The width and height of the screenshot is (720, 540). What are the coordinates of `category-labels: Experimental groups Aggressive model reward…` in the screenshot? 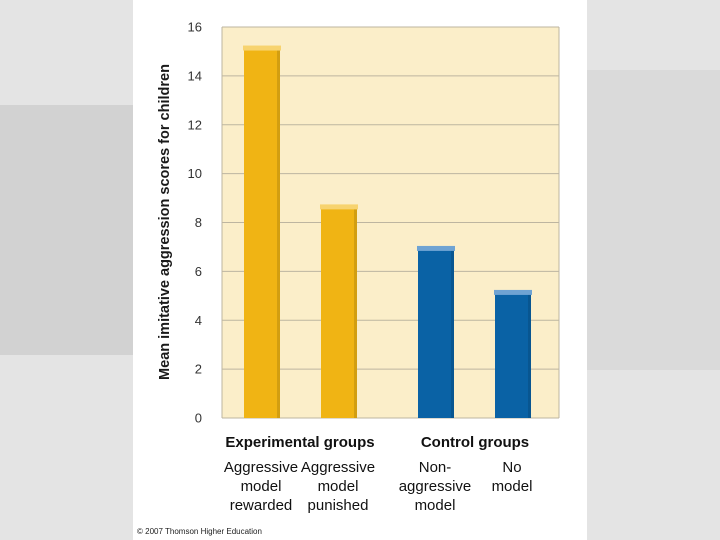 It's located at (378, 474).